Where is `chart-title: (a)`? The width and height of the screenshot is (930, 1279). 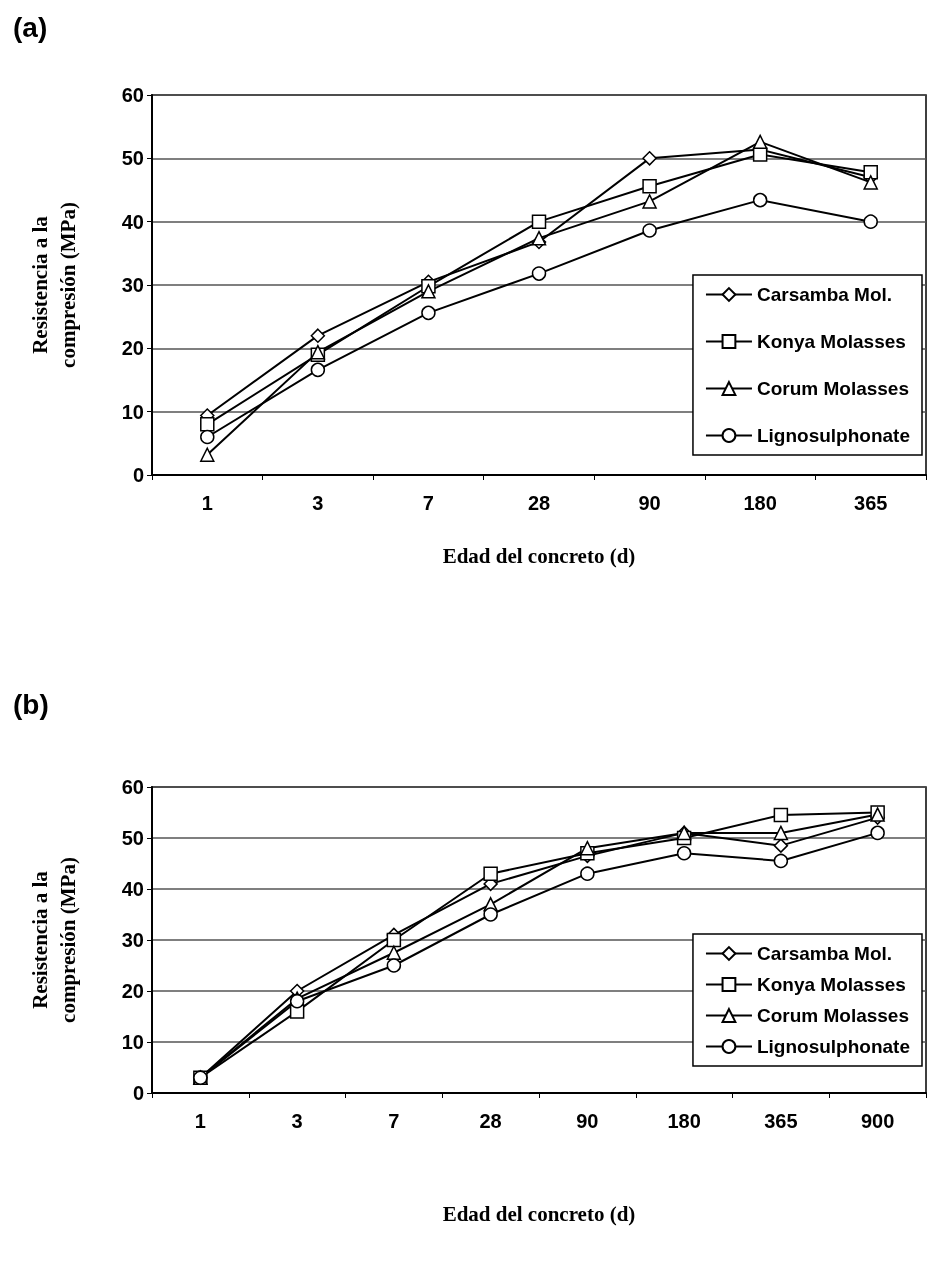
chart-title: (a) is located at coordinates (30, 27).